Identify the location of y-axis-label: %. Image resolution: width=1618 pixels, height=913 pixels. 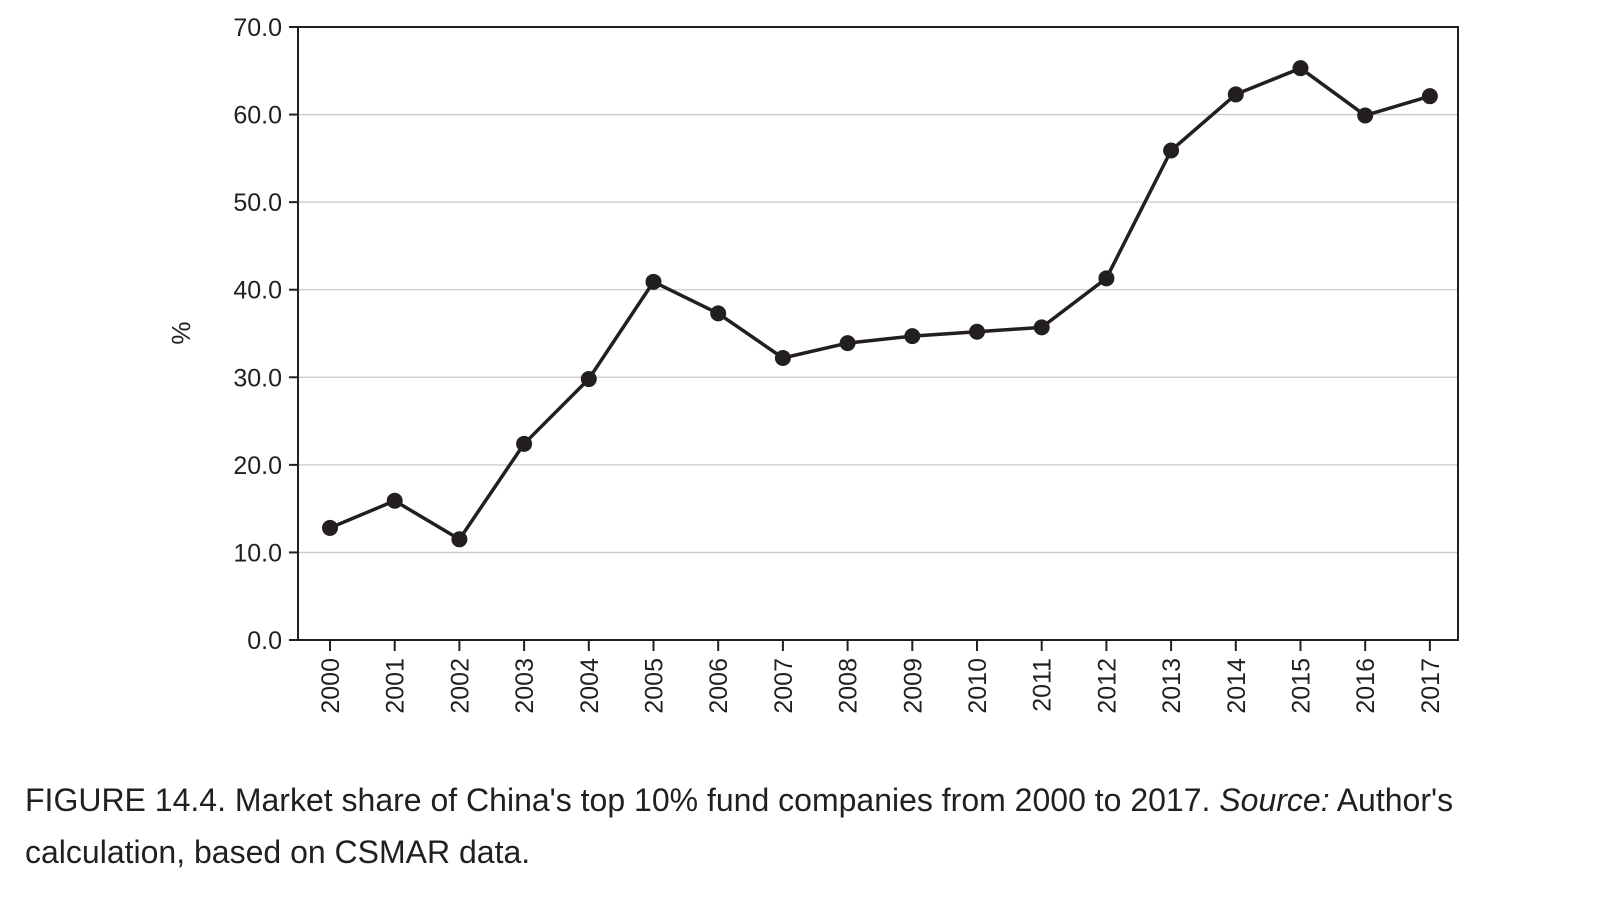
(181, 332).